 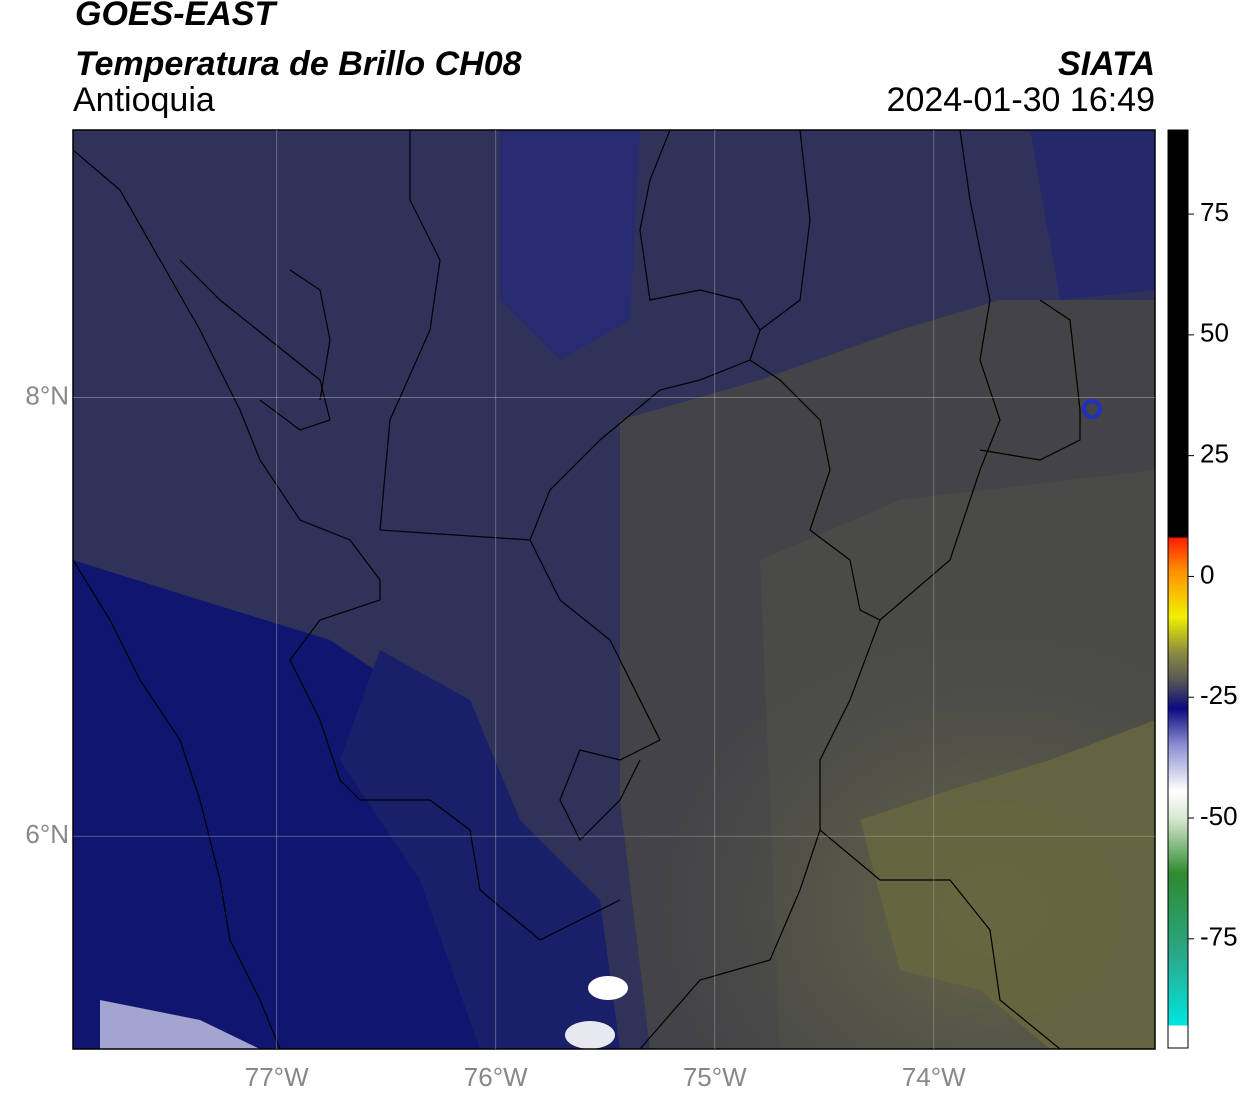 What do you see at coordinates (496, 1077) in the screenshot?
I see `lon-tick-label: 76°W` at bounding box center [496, 1077].